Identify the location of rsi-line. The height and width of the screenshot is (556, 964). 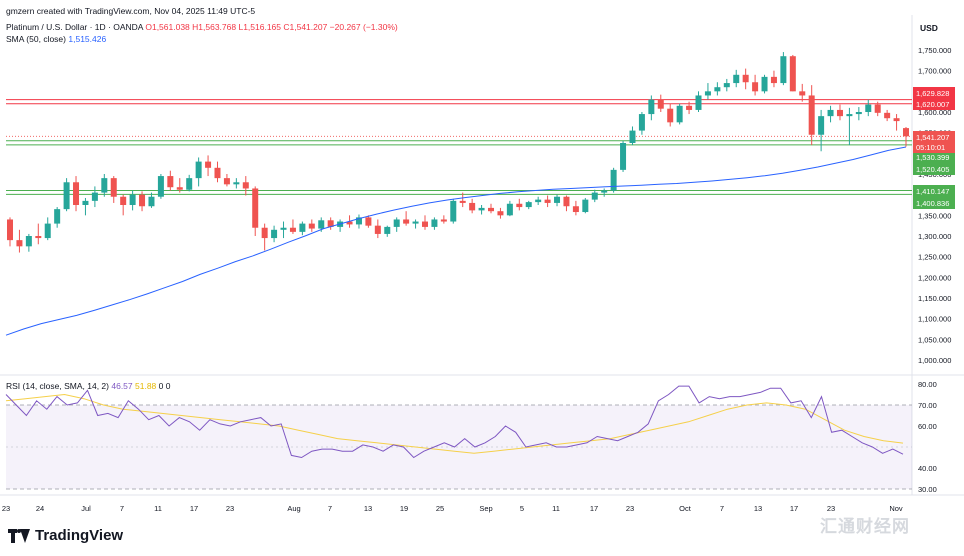
(454, 422).